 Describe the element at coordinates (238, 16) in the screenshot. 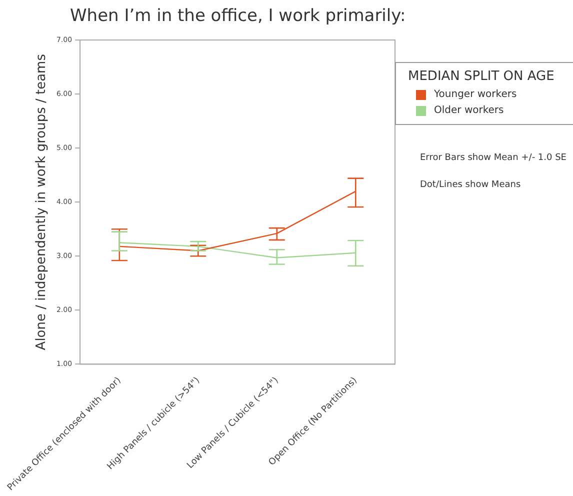

I see `chart-title: When I’m in the office, I work primarily:` at that location.